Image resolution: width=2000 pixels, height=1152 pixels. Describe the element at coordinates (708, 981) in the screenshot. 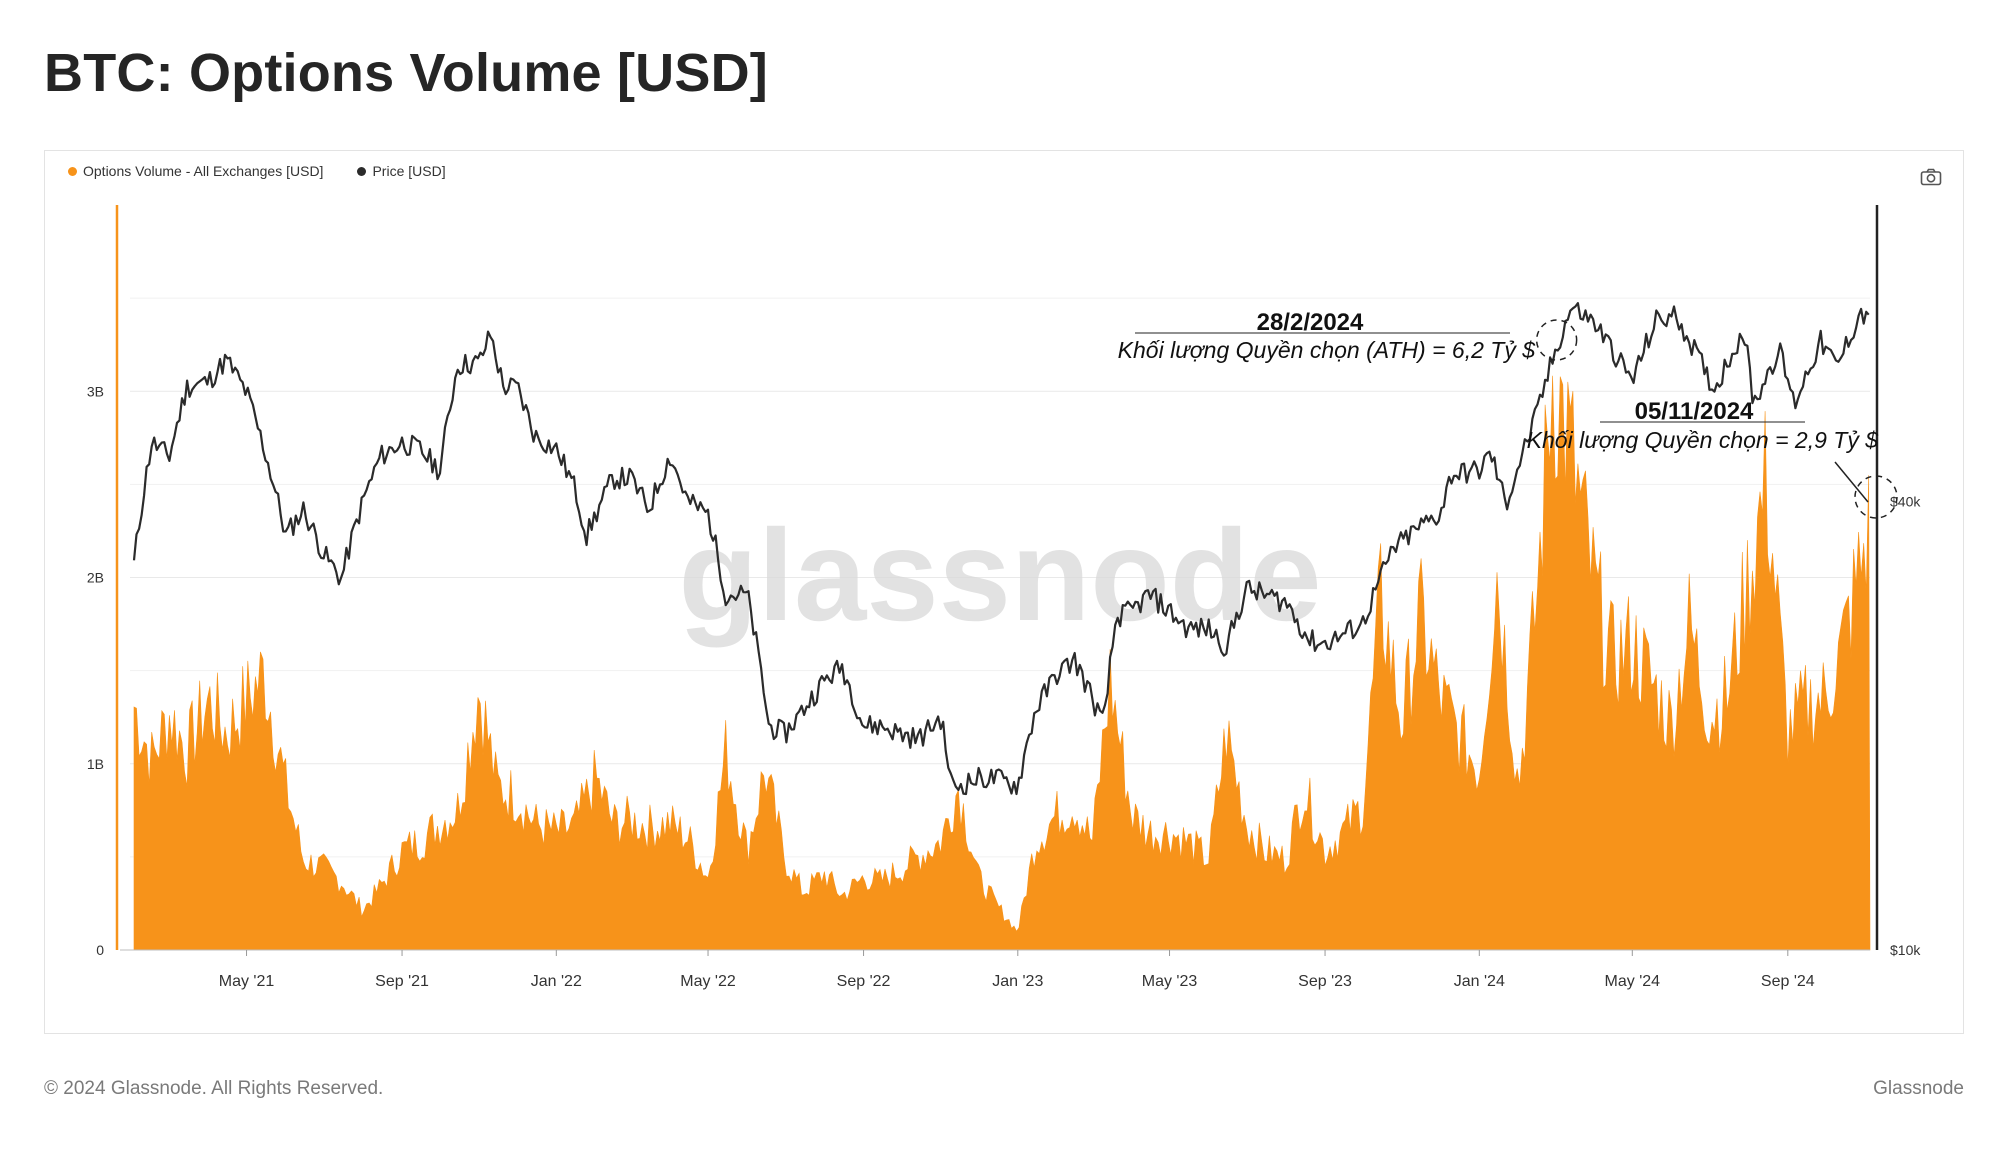

I see `x-tick-label: May '22` at that location.